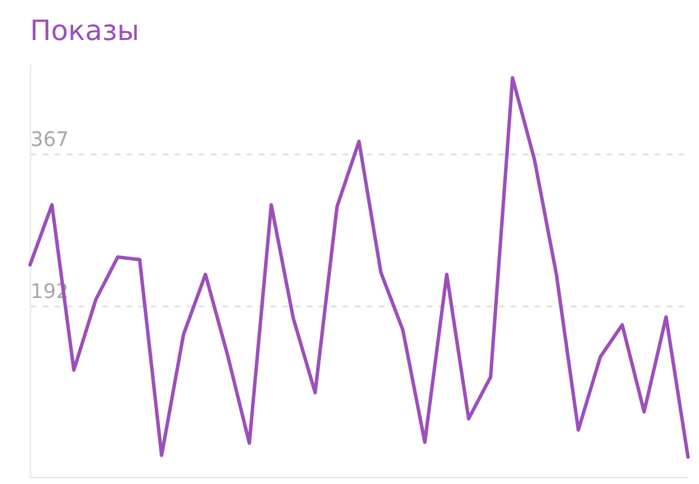 The width and height of the screenshot is (699, 484). What do you see at coordinates (49, 139) in the screenshot?
I see `y-tick-label: 367` at bounding box center [49, 139].